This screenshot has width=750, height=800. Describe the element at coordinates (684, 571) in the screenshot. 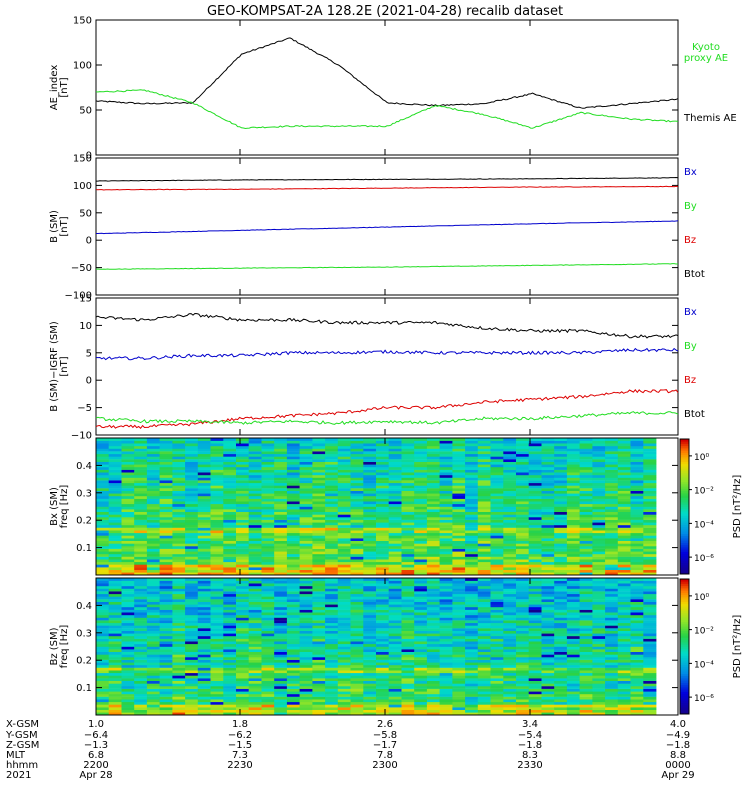

I see `specx-colorbar-cell` at that location.